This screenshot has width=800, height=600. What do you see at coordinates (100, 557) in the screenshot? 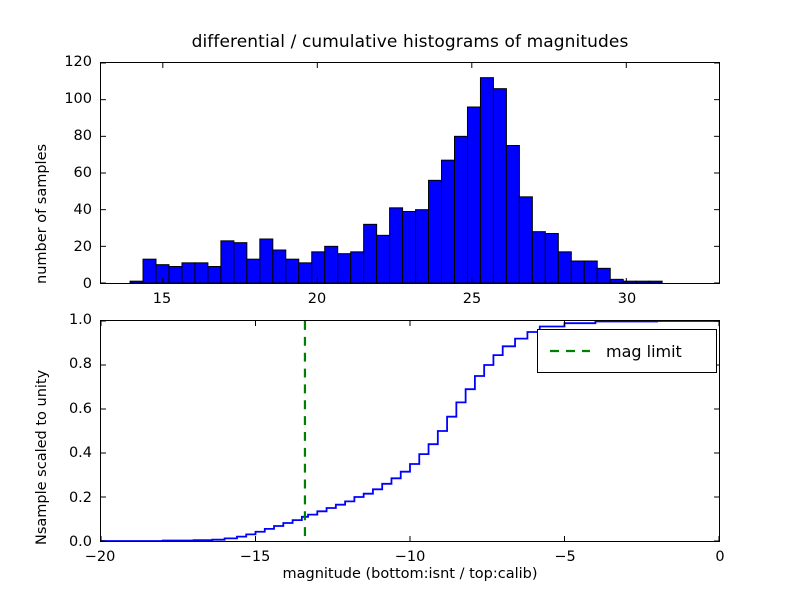
I see `bottom-xtick-label: −20` at bounding box center [100, 557].